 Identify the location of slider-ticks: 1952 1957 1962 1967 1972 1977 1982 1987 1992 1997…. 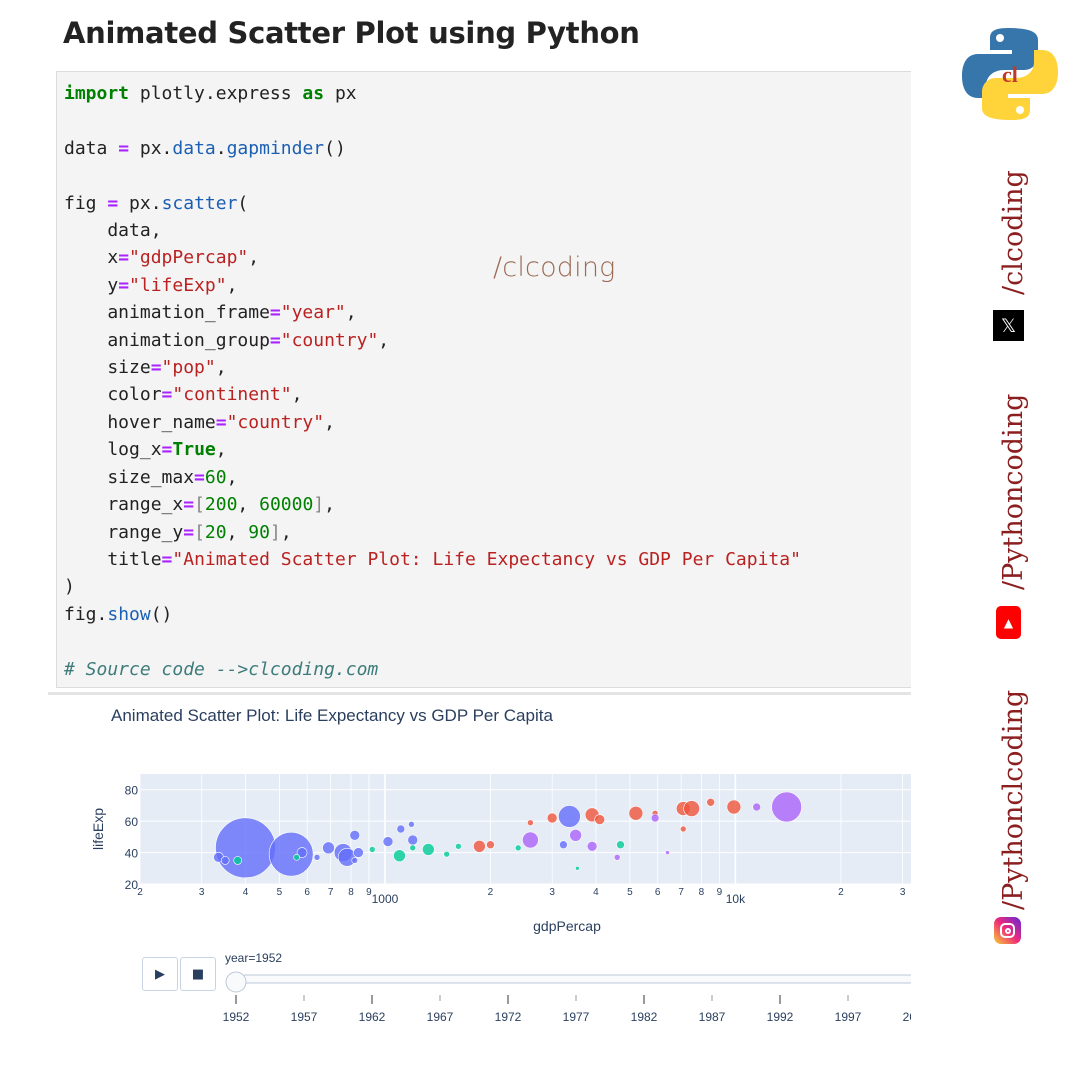
(567, 1009).